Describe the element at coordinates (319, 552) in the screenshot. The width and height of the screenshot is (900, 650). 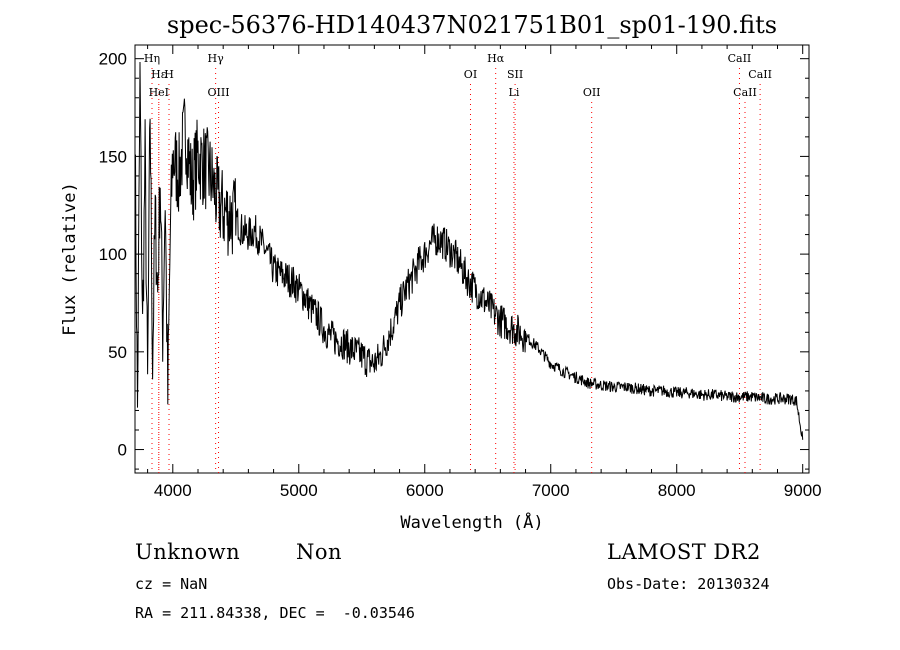
I see `subclass-name: Non` at that location.